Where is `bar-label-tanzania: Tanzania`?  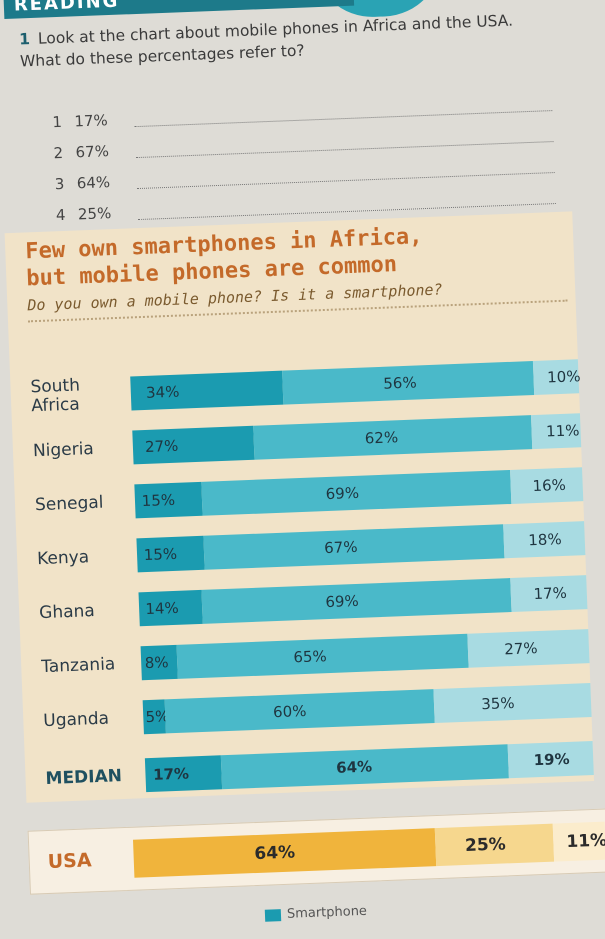
bar-label-tanzania: Tanzania is located at coordinates (78, 666).